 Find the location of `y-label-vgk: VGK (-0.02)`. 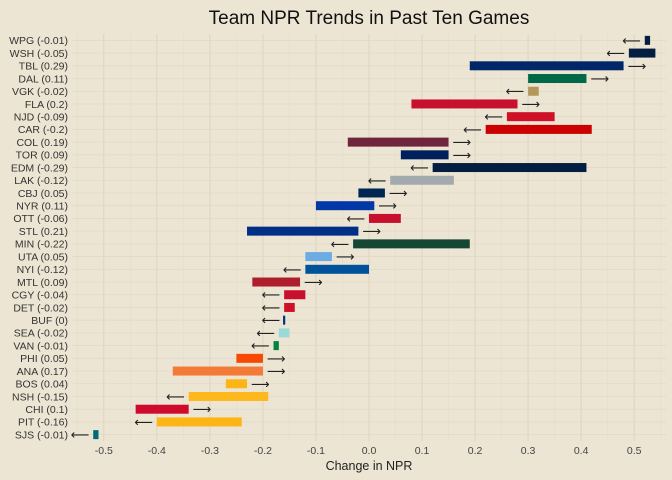

y-label-vgk: VGK (-0.02) is located at coordinates (40, 92).